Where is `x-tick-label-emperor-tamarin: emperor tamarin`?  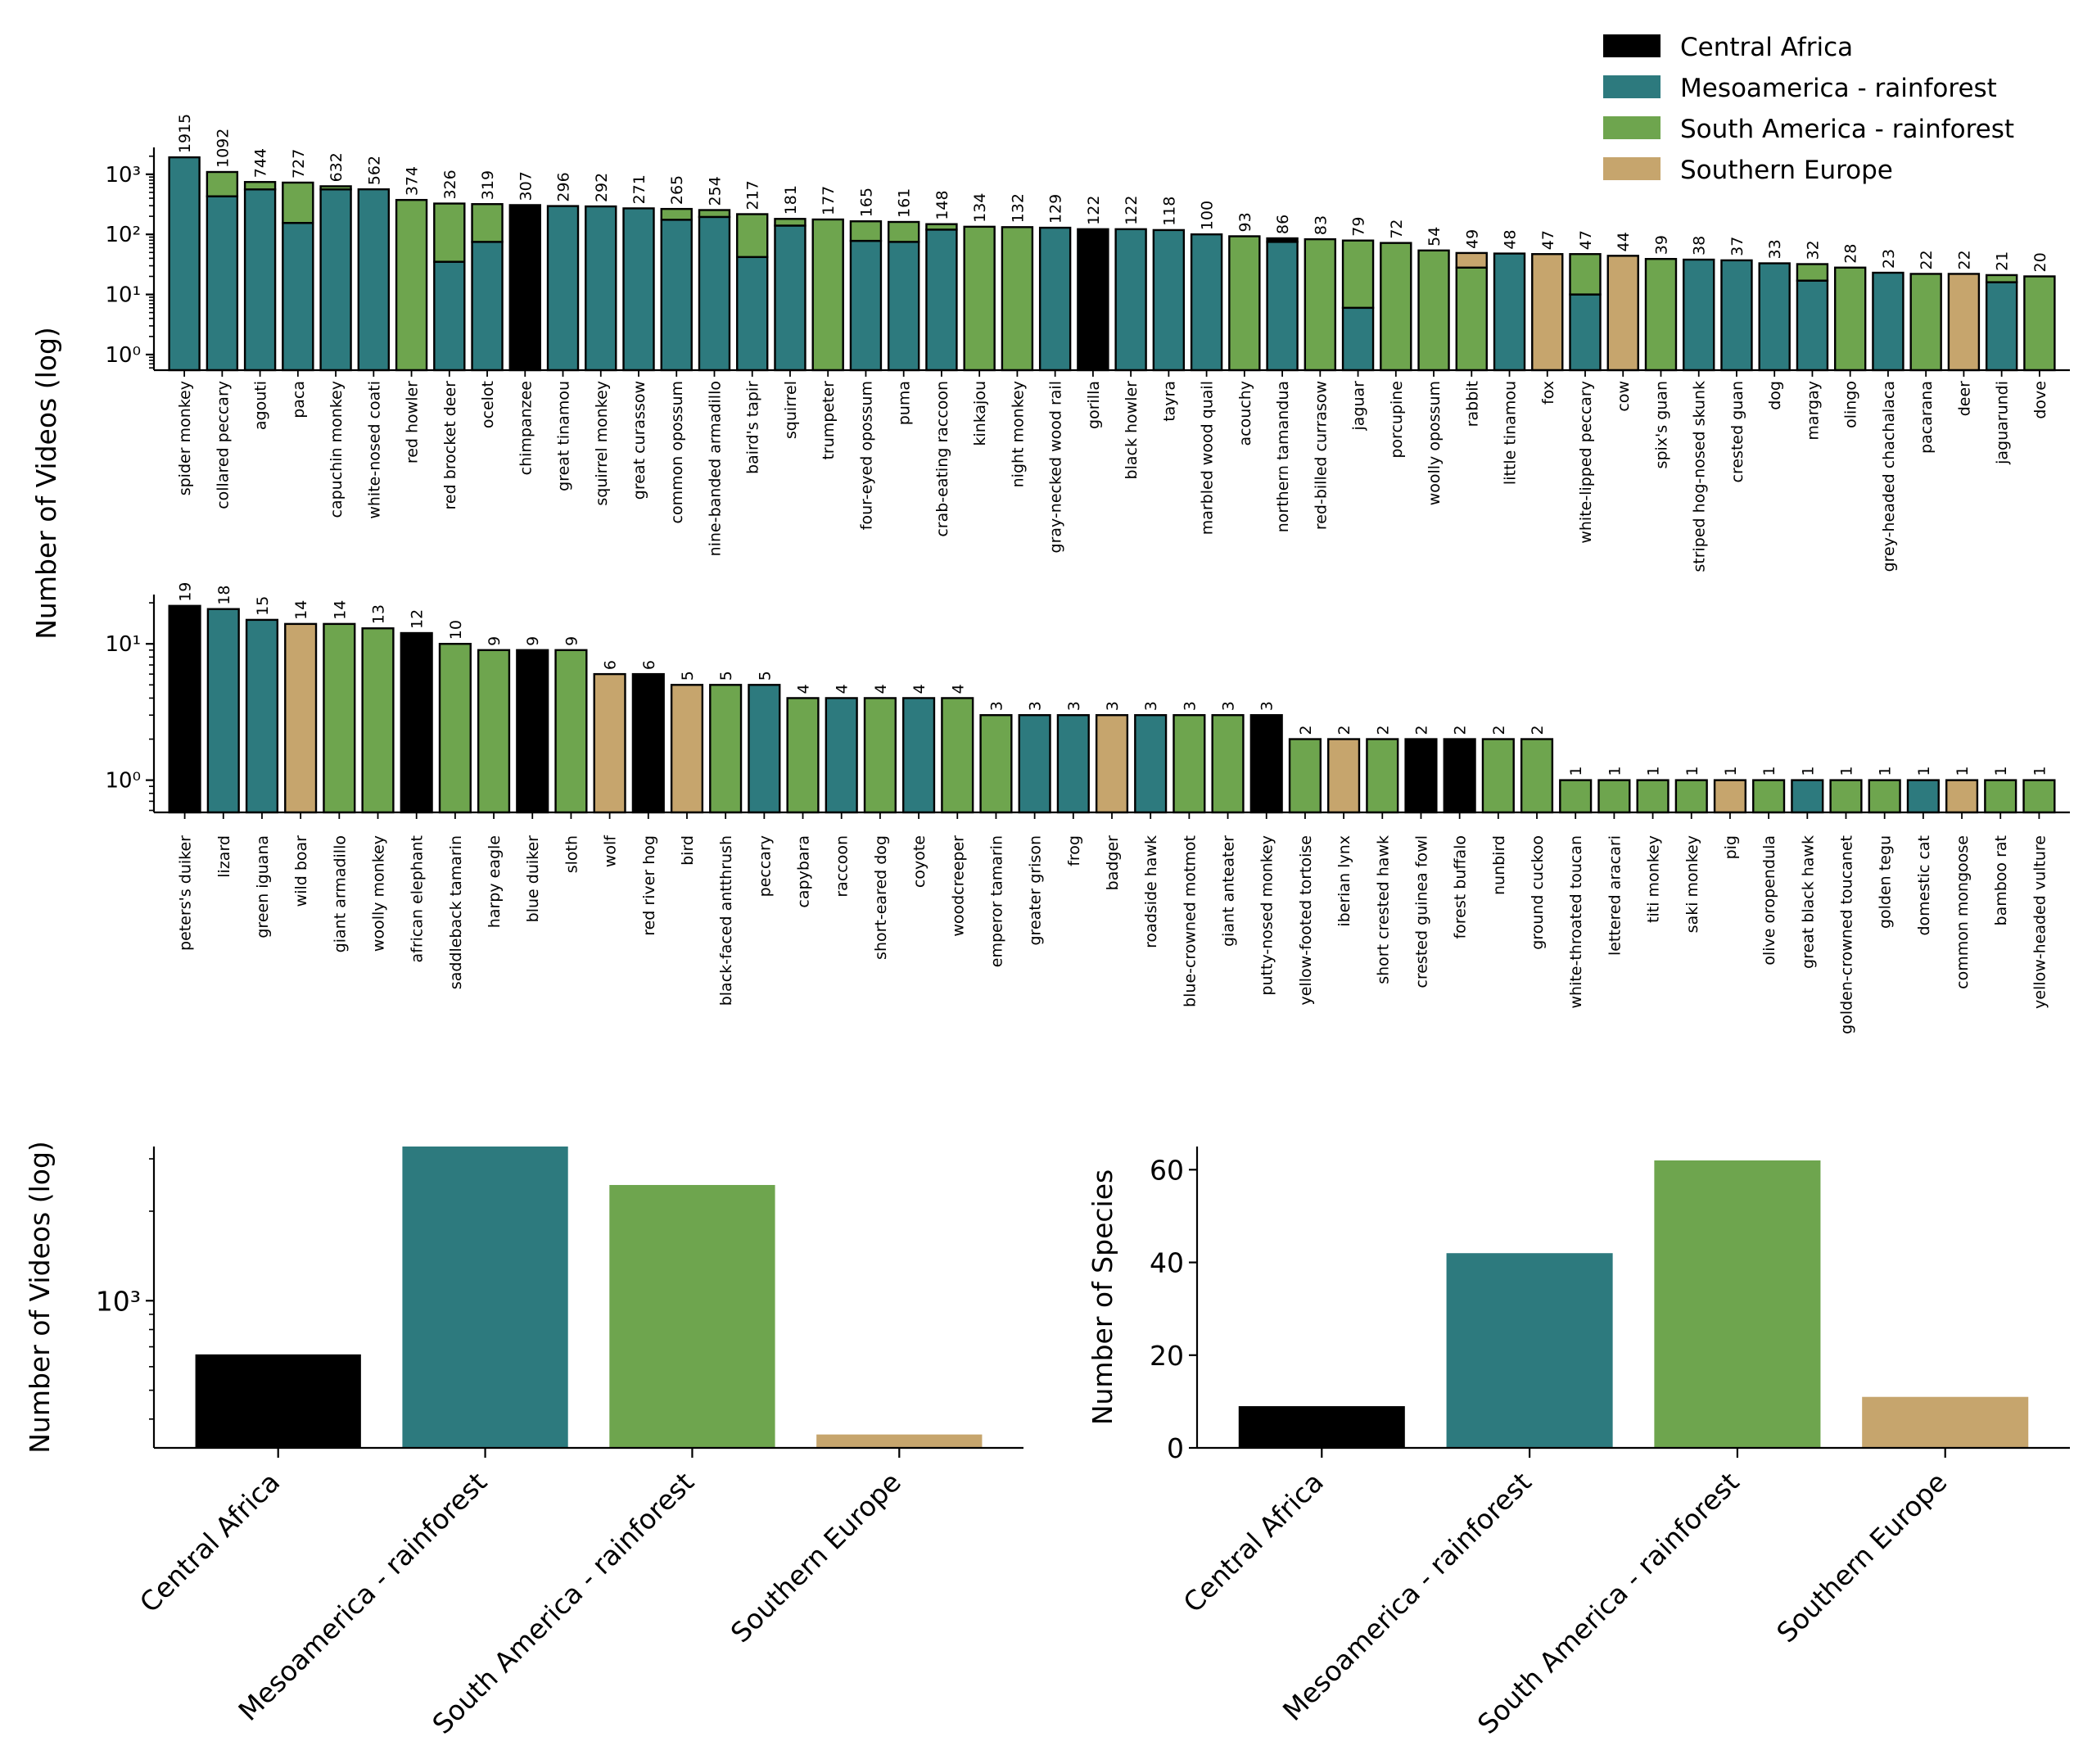
x-tick-label-emperor-tamarin: emperor tamarin is located at coordinates (996, 901).